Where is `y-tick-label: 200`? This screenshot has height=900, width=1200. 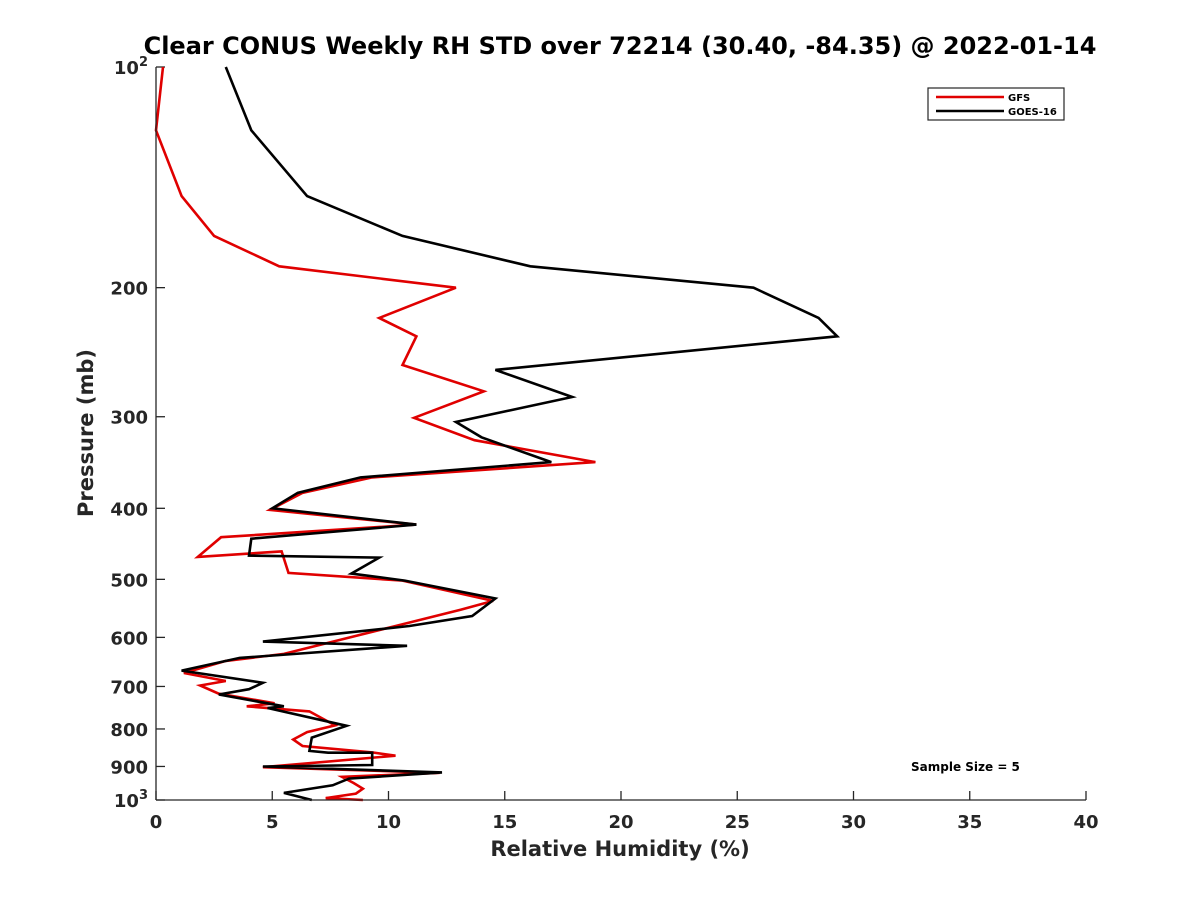
y-tick-label: 200 is located at coordinates (129, 289).